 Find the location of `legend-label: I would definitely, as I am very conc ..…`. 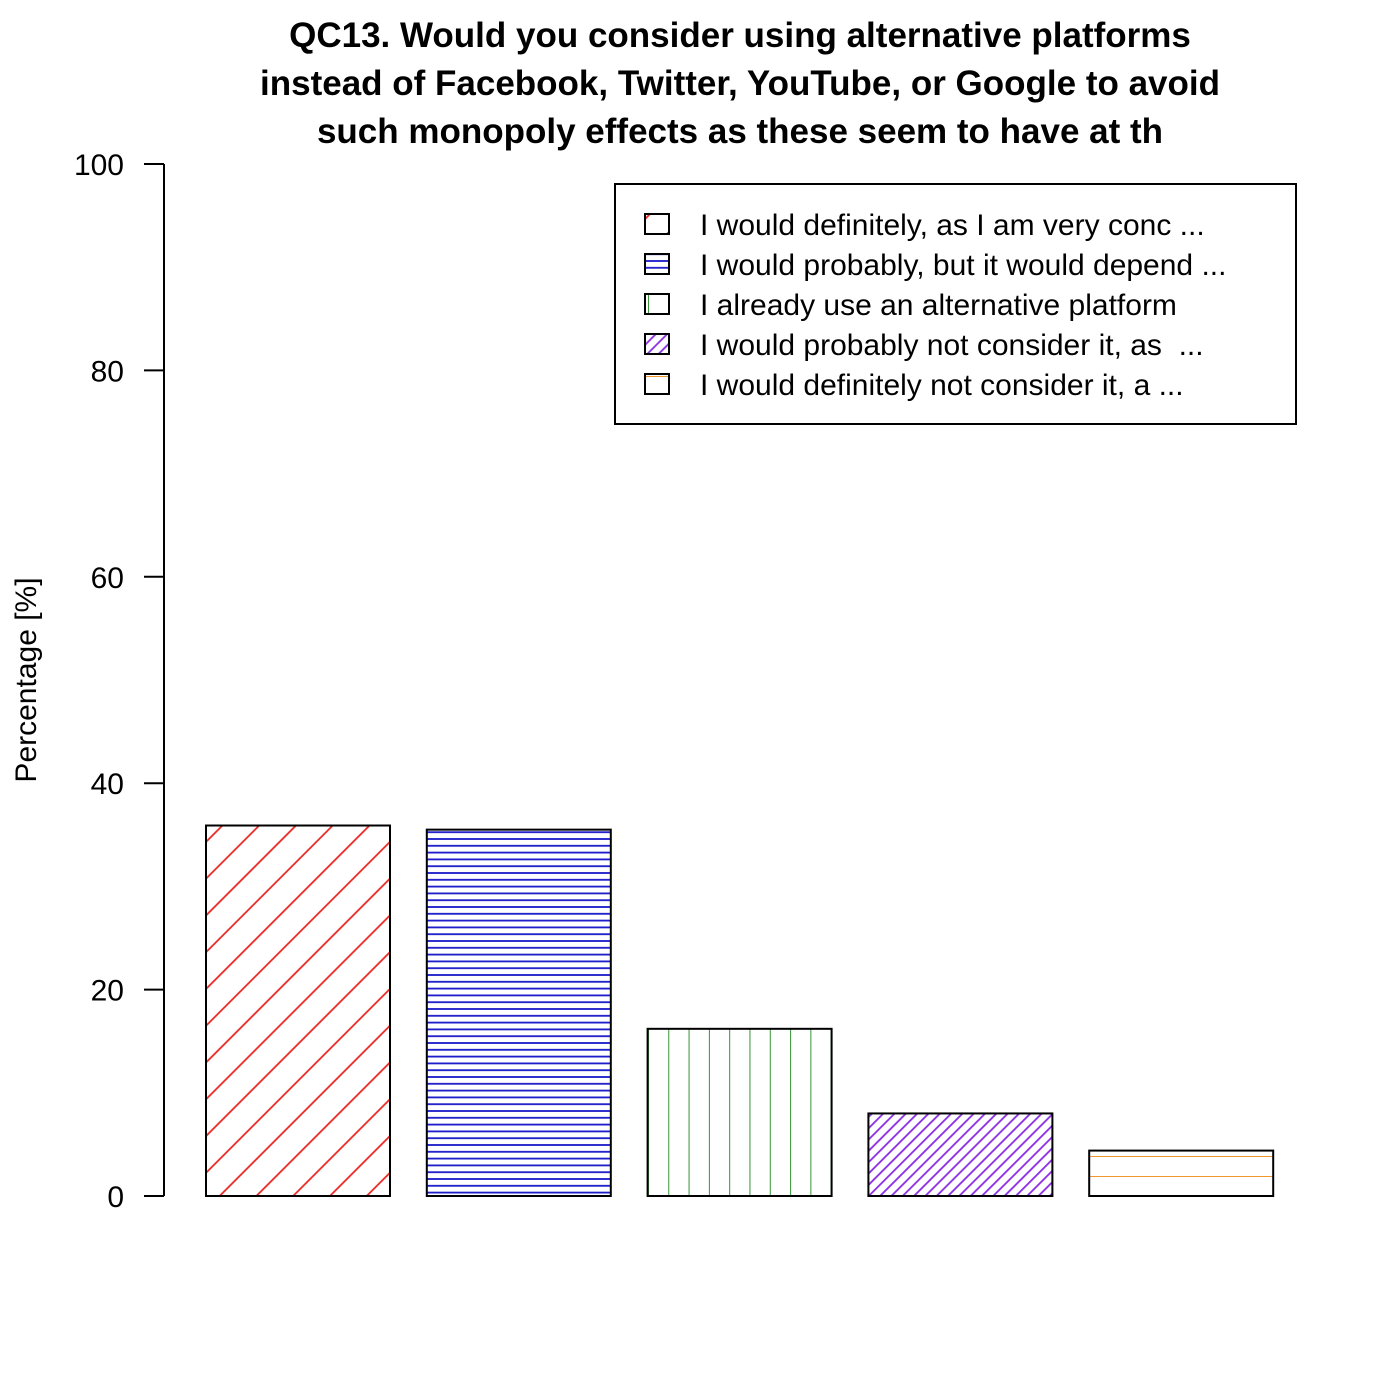

legend-label: I would definitely, as I am very conc ..… is located at coordinates (952, 225).